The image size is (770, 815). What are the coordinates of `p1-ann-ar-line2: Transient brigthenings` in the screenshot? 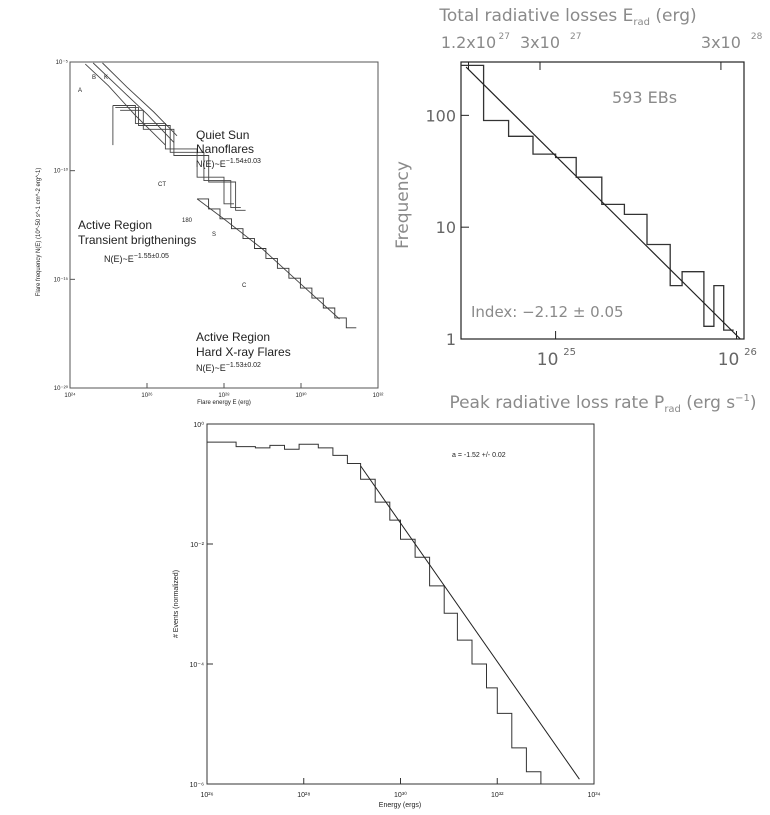 It's located at (137, 240).